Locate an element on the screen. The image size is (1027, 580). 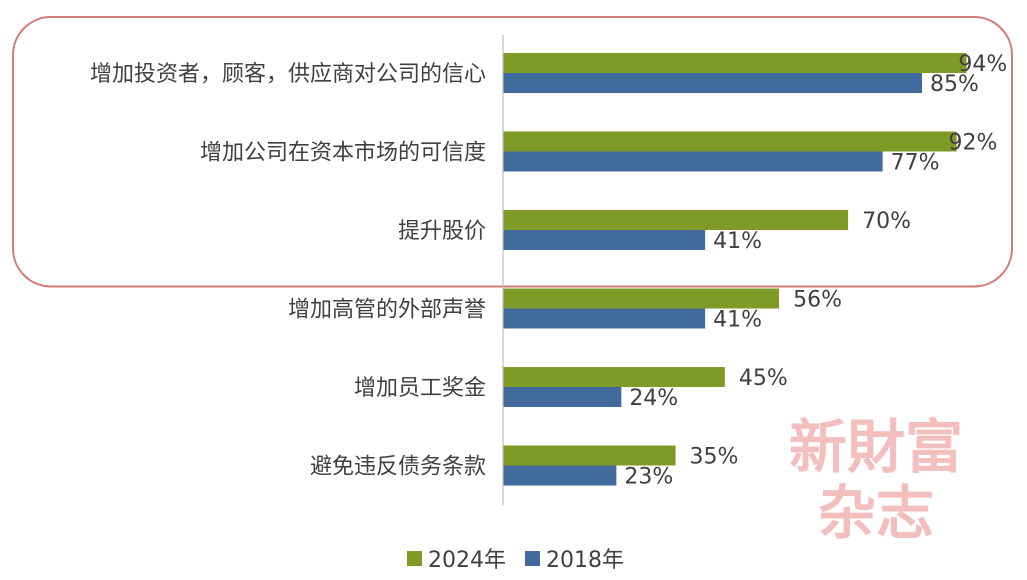
data-label: 70% is located at coordinates (886, 221).